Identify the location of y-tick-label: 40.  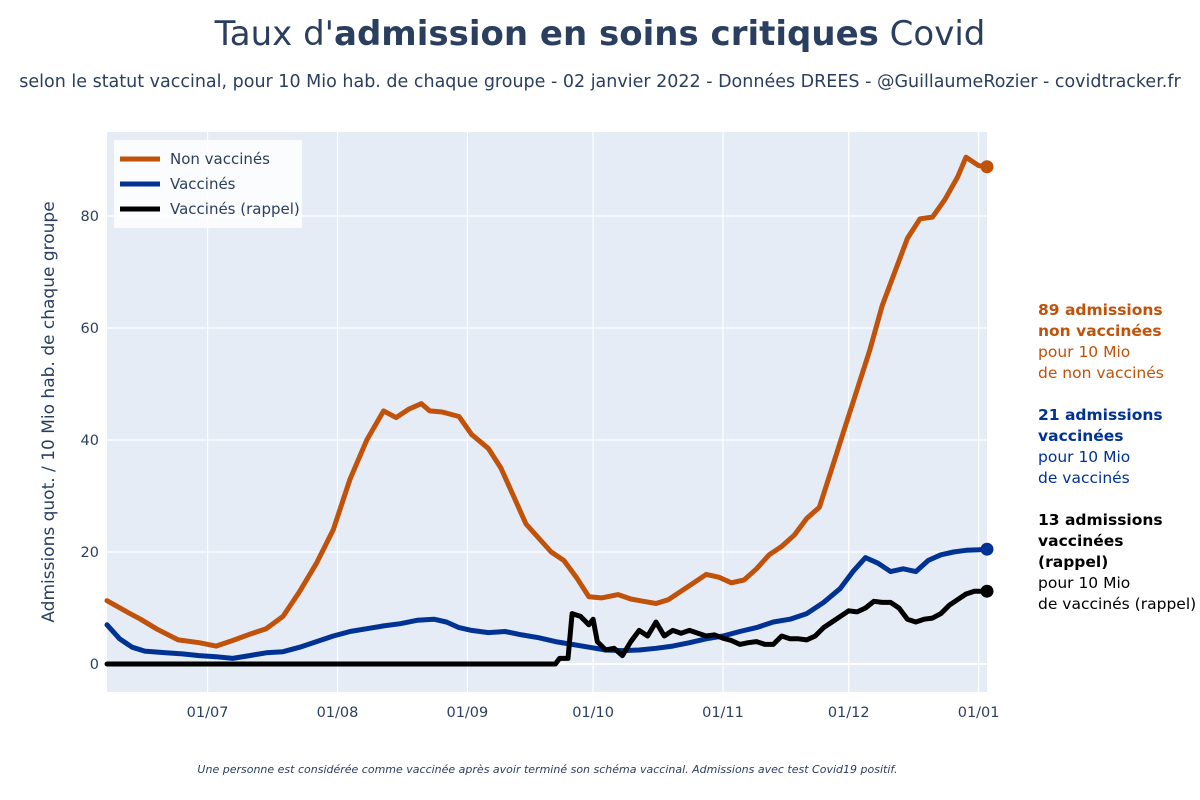
(90, 441).